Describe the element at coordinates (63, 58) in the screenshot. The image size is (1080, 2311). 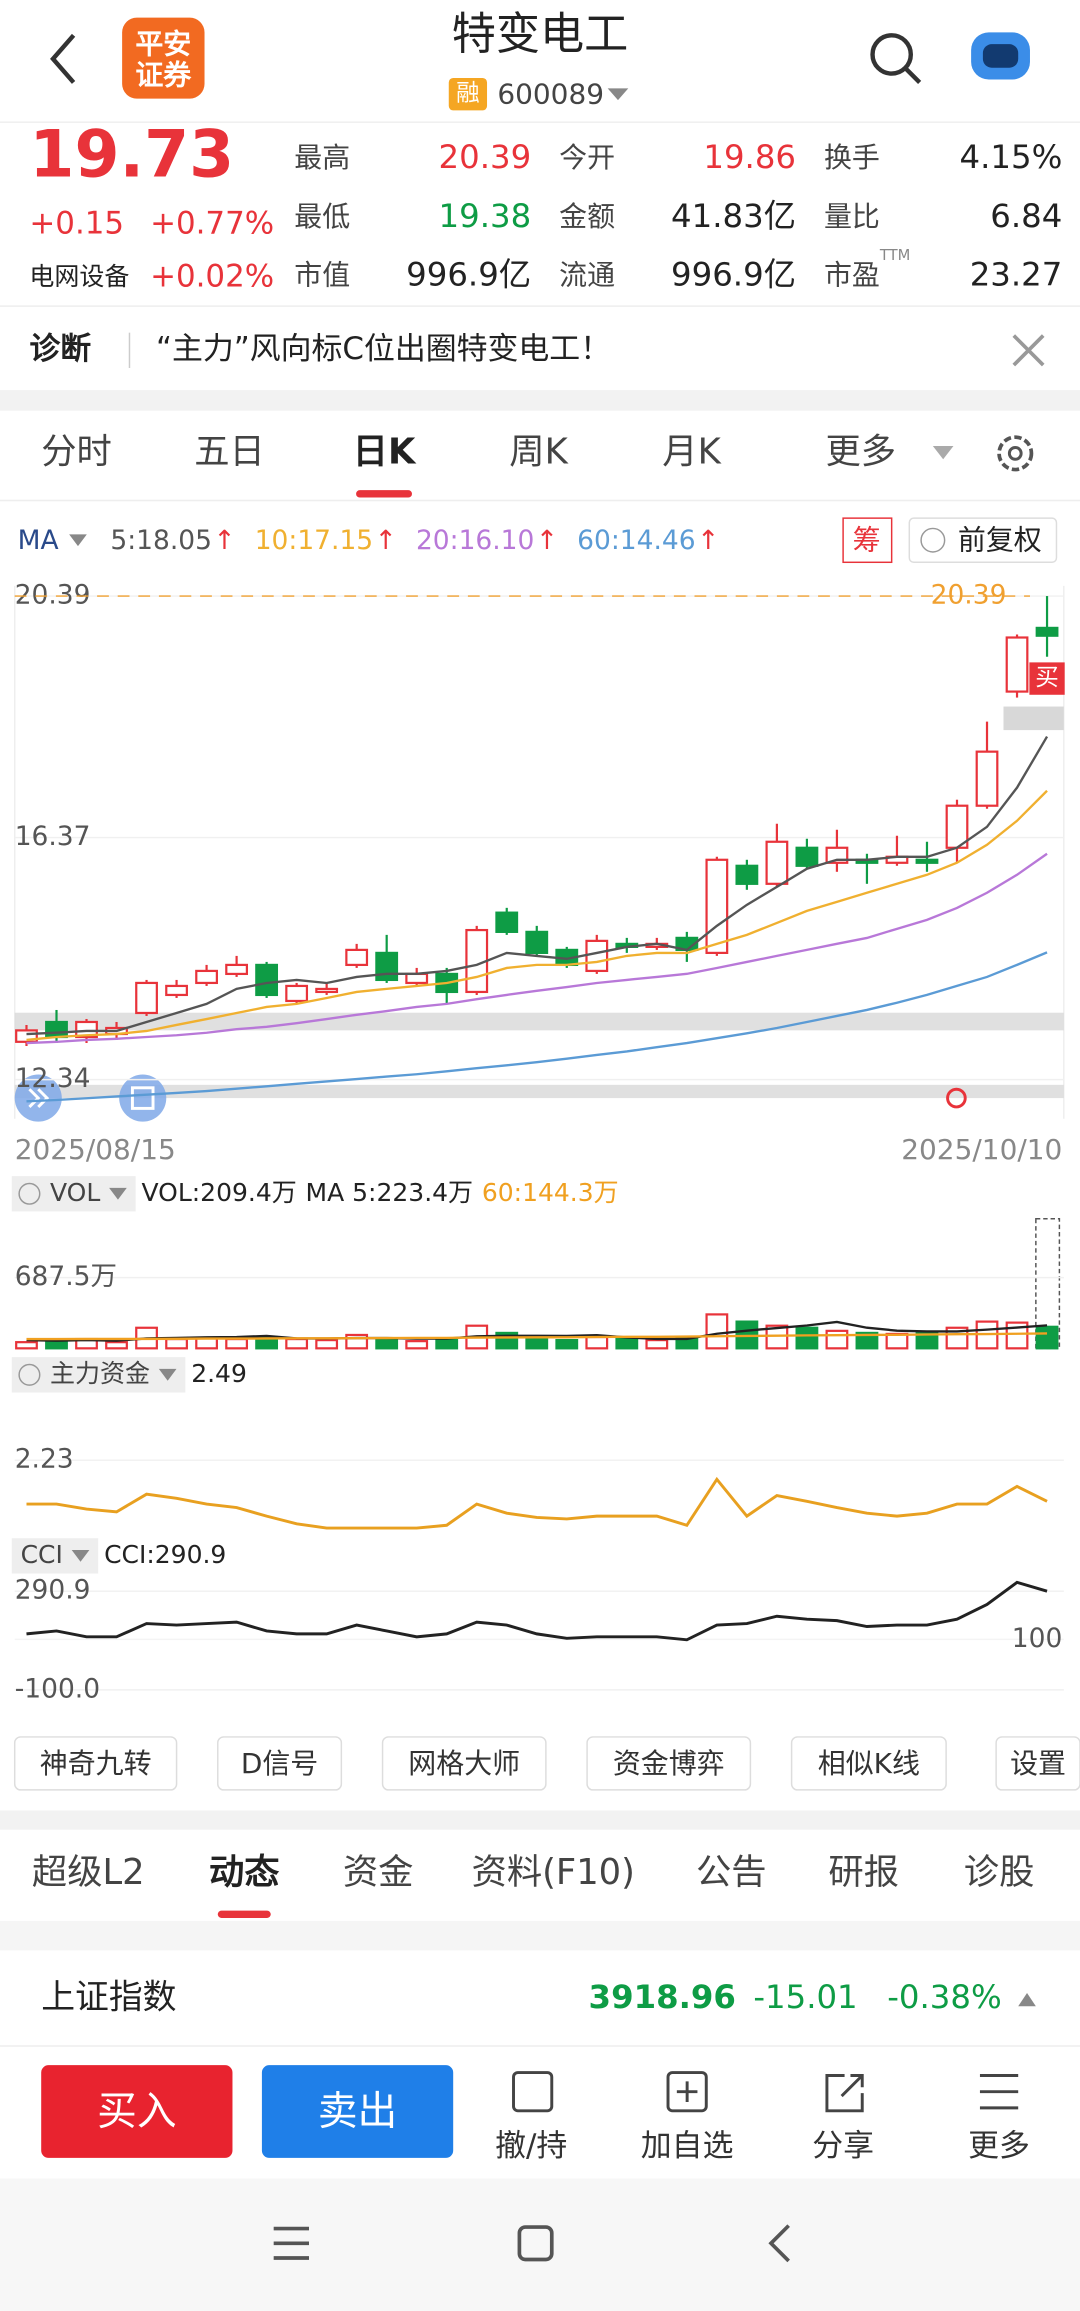
I see `back-button` at that location.